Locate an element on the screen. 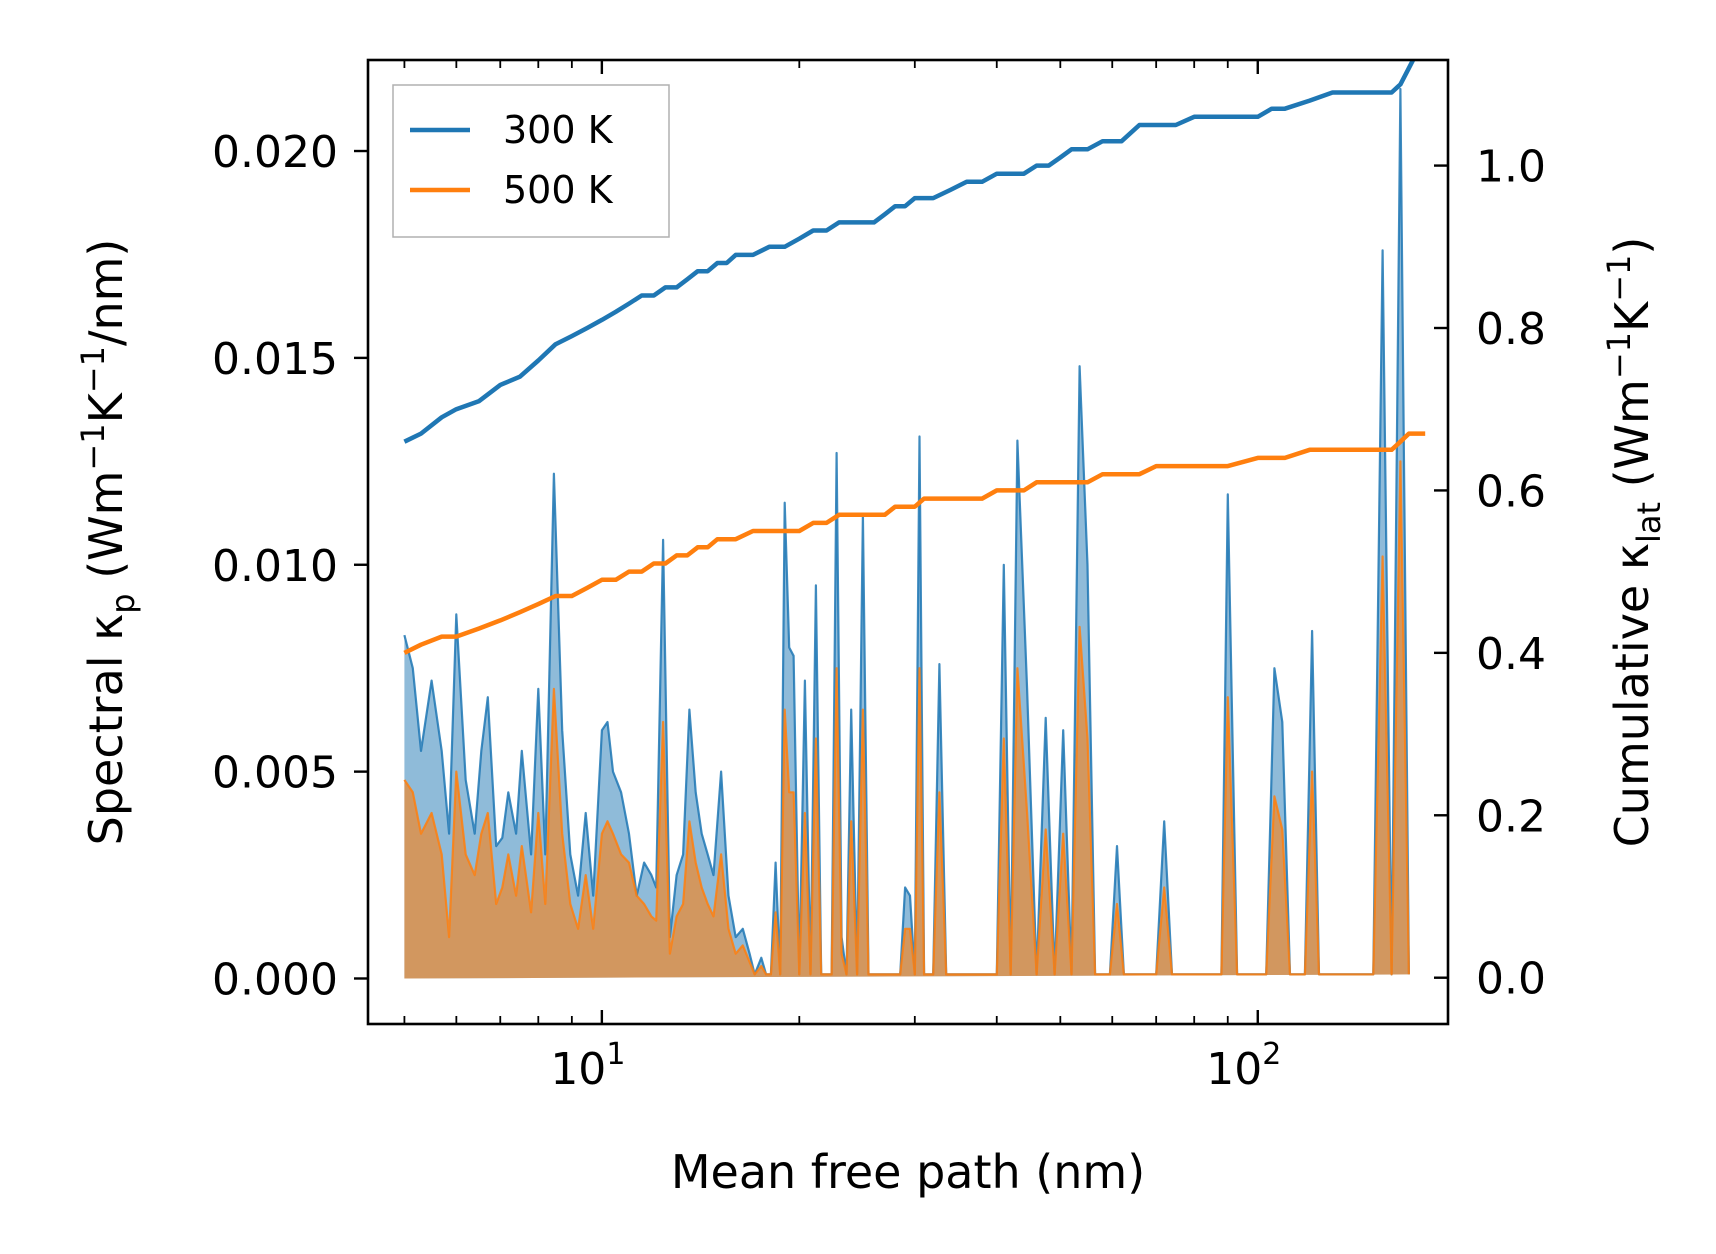 This screenshot has height=1254, width=1716. x-axis-label: Mean free path (nm) is located at coordinates (908, 1172).